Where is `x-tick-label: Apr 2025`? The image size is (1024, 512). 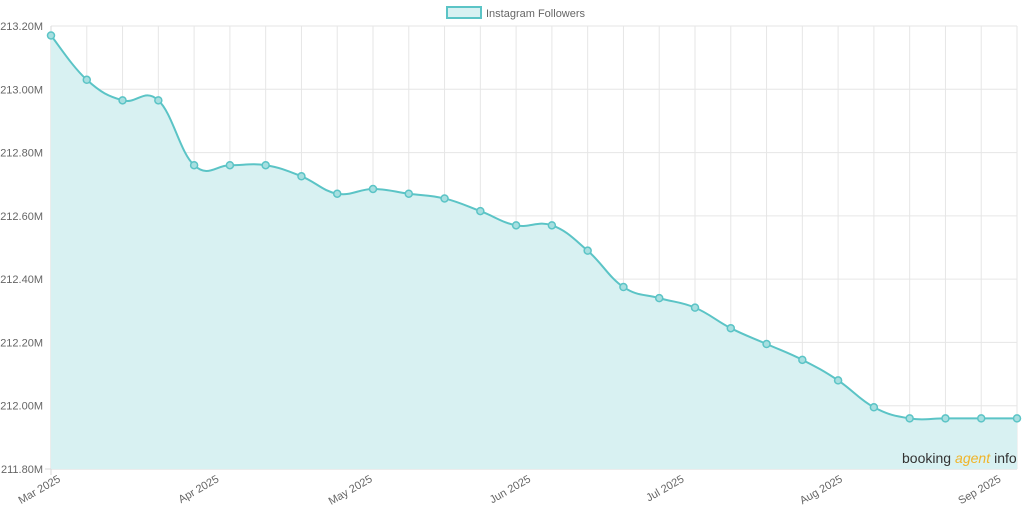 x-tick-label: Apr 2025 is located at coordinates (198, 489).